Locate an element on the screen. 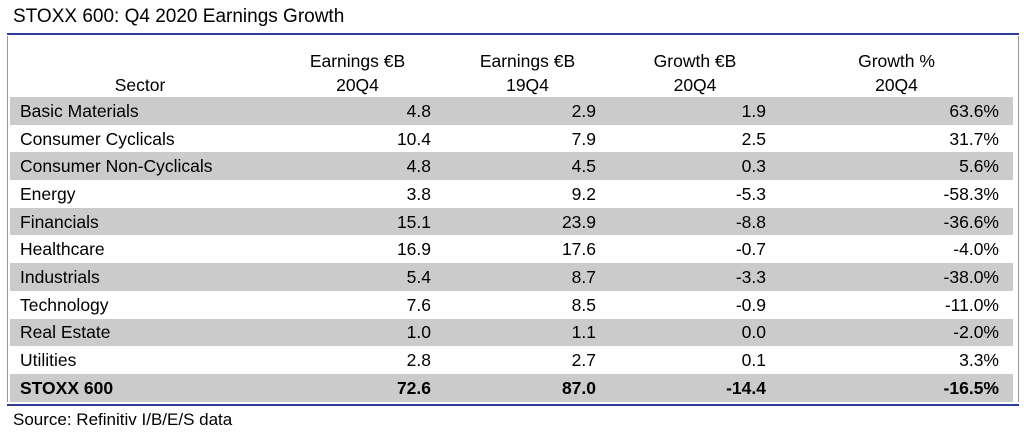 The width and height of the screenshot is (1024, 435). growth-pct-cell: -4.0% is located at coordinates (976, 249).